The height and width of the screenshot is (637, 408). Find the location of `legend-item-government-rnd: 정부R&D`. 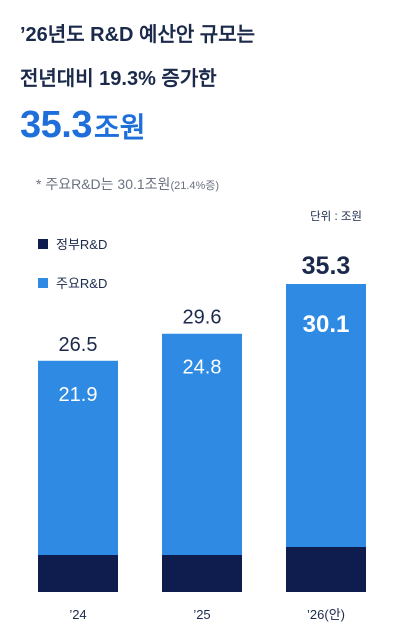

legend-item-government-rnd: 정부R&D is located at coordinates (72, 243).